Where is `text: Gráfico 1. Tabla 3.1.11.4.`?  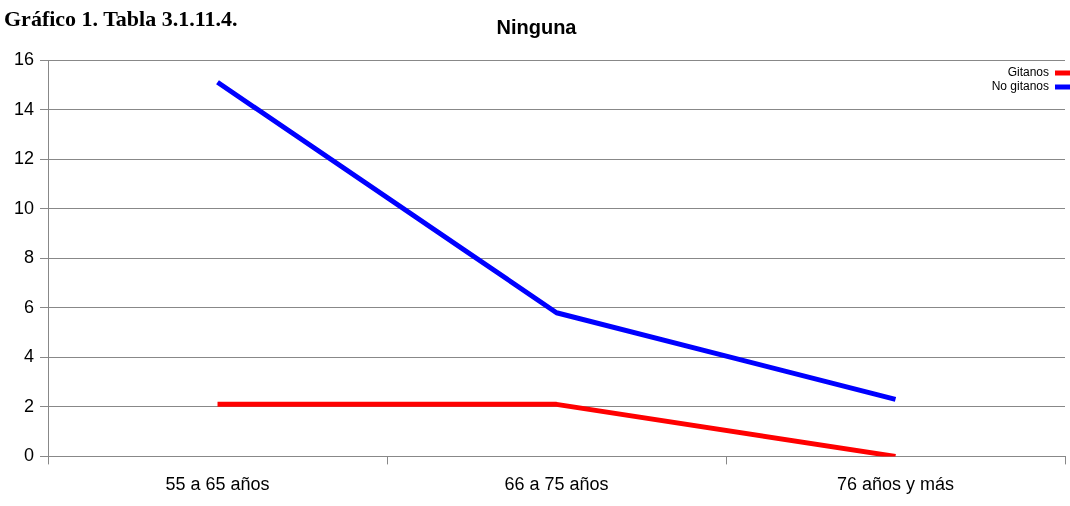 text: Gráfico 1. Tabla 3.1.11.4. is located at coordinates (121, 18).